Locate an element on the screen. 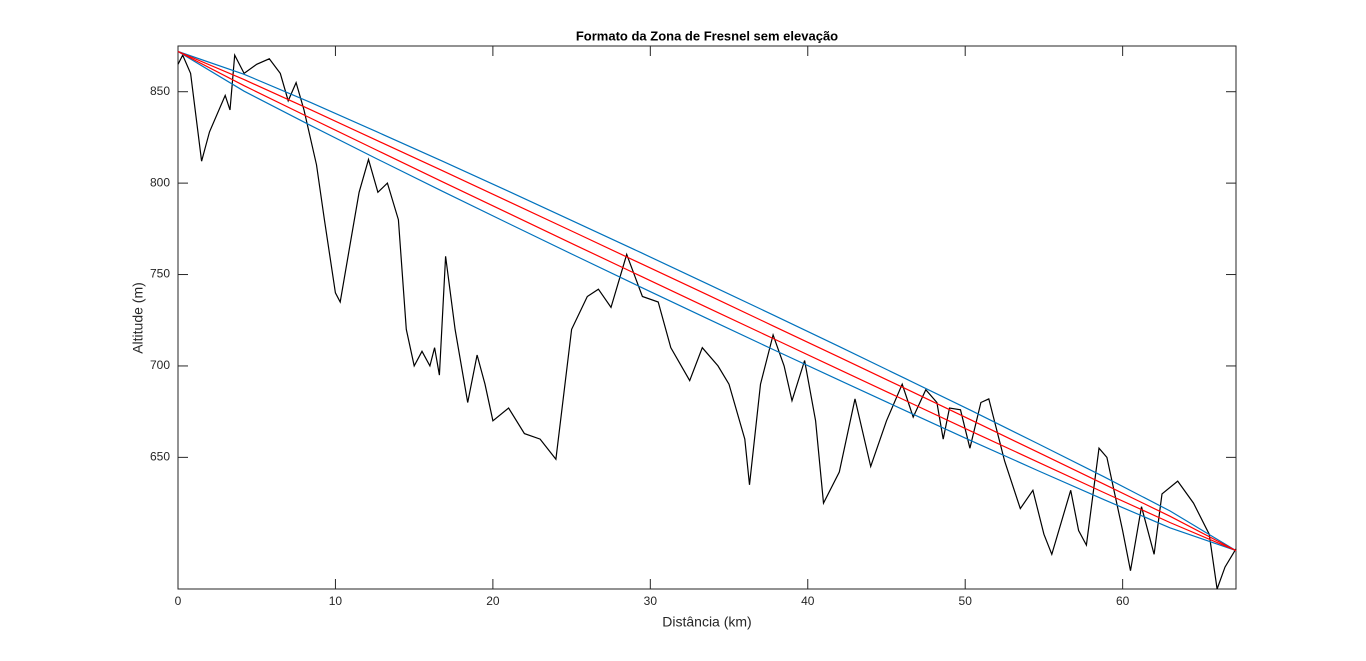  y-tick-label: 850 is located at coordinates (160, 91).